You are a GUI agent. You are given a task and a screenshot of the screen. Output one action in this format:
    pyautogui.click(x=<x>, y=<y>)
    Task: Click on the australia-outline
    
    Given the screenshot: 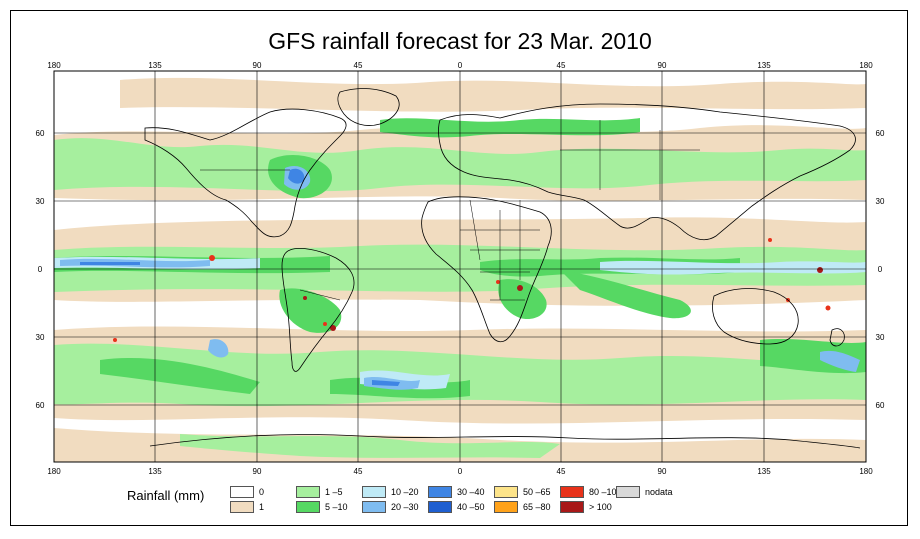 What is the action you would take?
    pyautogui.click(x=755, y=316)
    